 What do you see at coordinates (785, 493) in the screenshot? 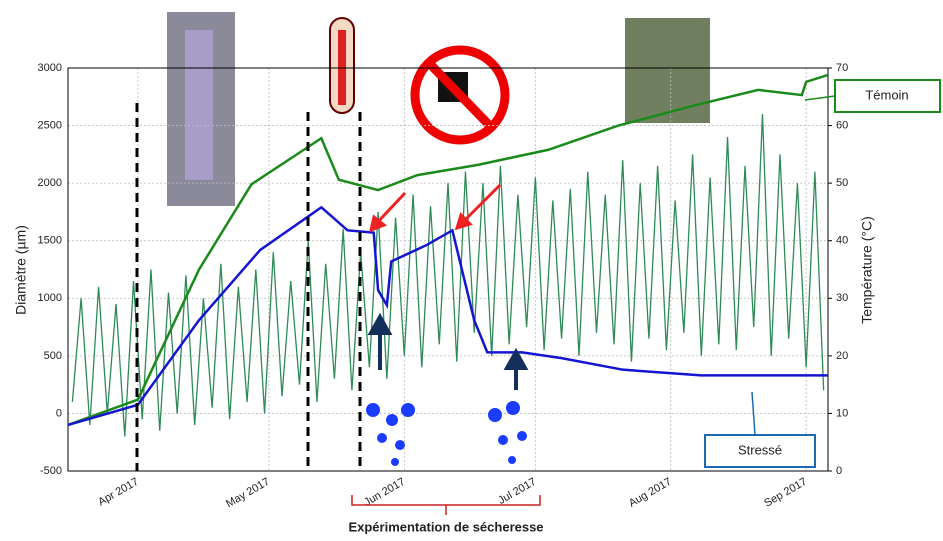
I see `x-tick-label: Sep 2017` at bounding box center [785, 493].